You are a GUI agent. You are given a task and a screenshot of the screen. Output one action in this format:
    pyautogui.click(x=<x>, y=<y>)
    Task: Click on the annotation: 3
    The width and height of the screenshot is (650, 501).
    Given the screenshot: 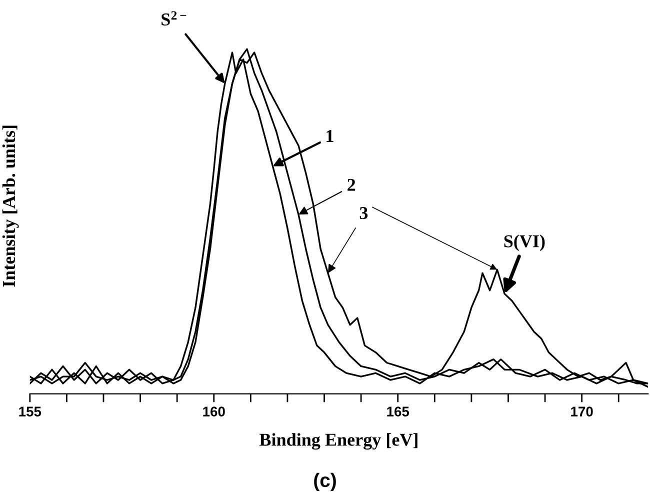 What is the action you would take?
    pyautogui.click(x=364, y=213)
    